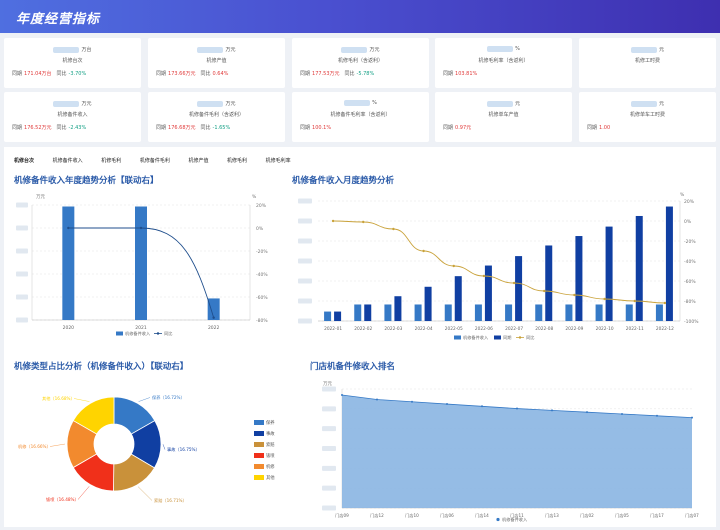 Image resolution: width=720 pixels, height=530 pixels. I want to click on x-tick-label: 2022-04, so click(424, 329).